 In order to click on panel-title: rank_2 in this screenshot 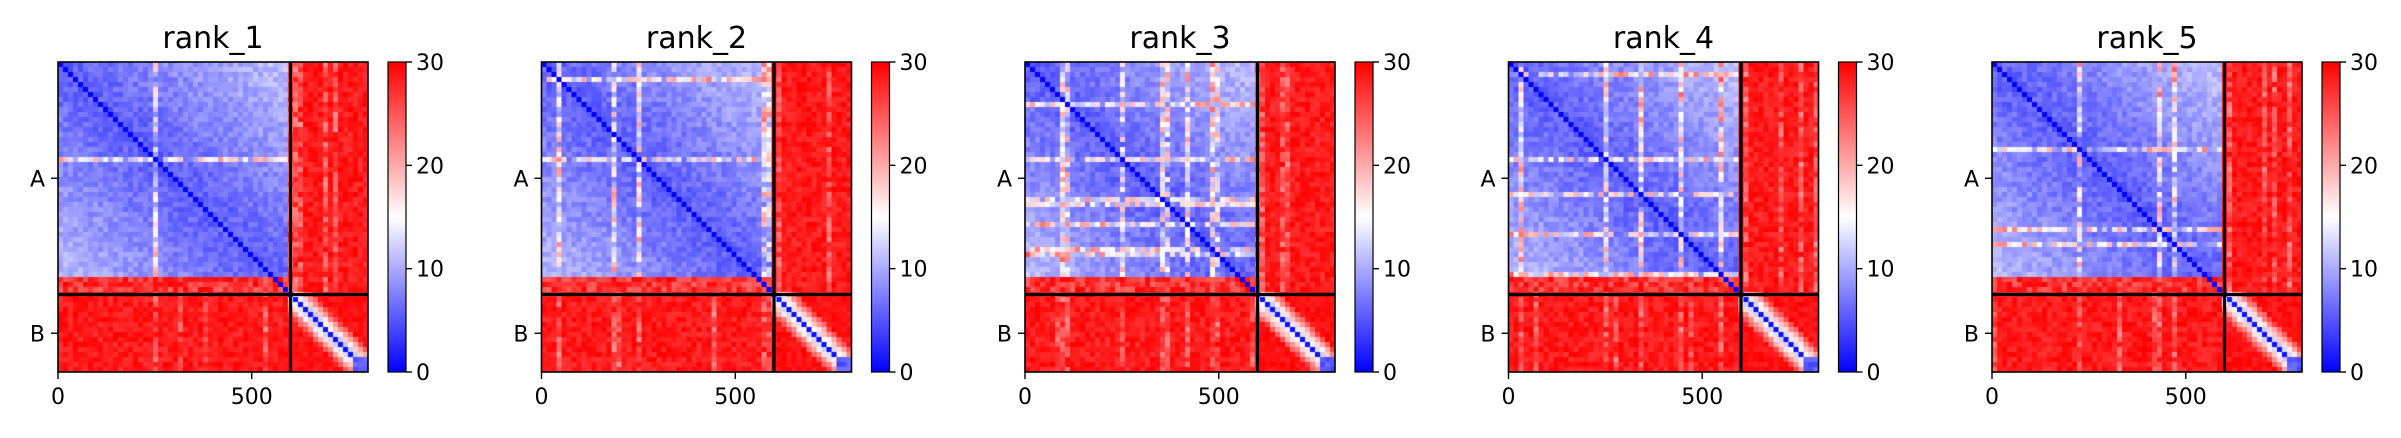, I will do `click(696, 38)`.